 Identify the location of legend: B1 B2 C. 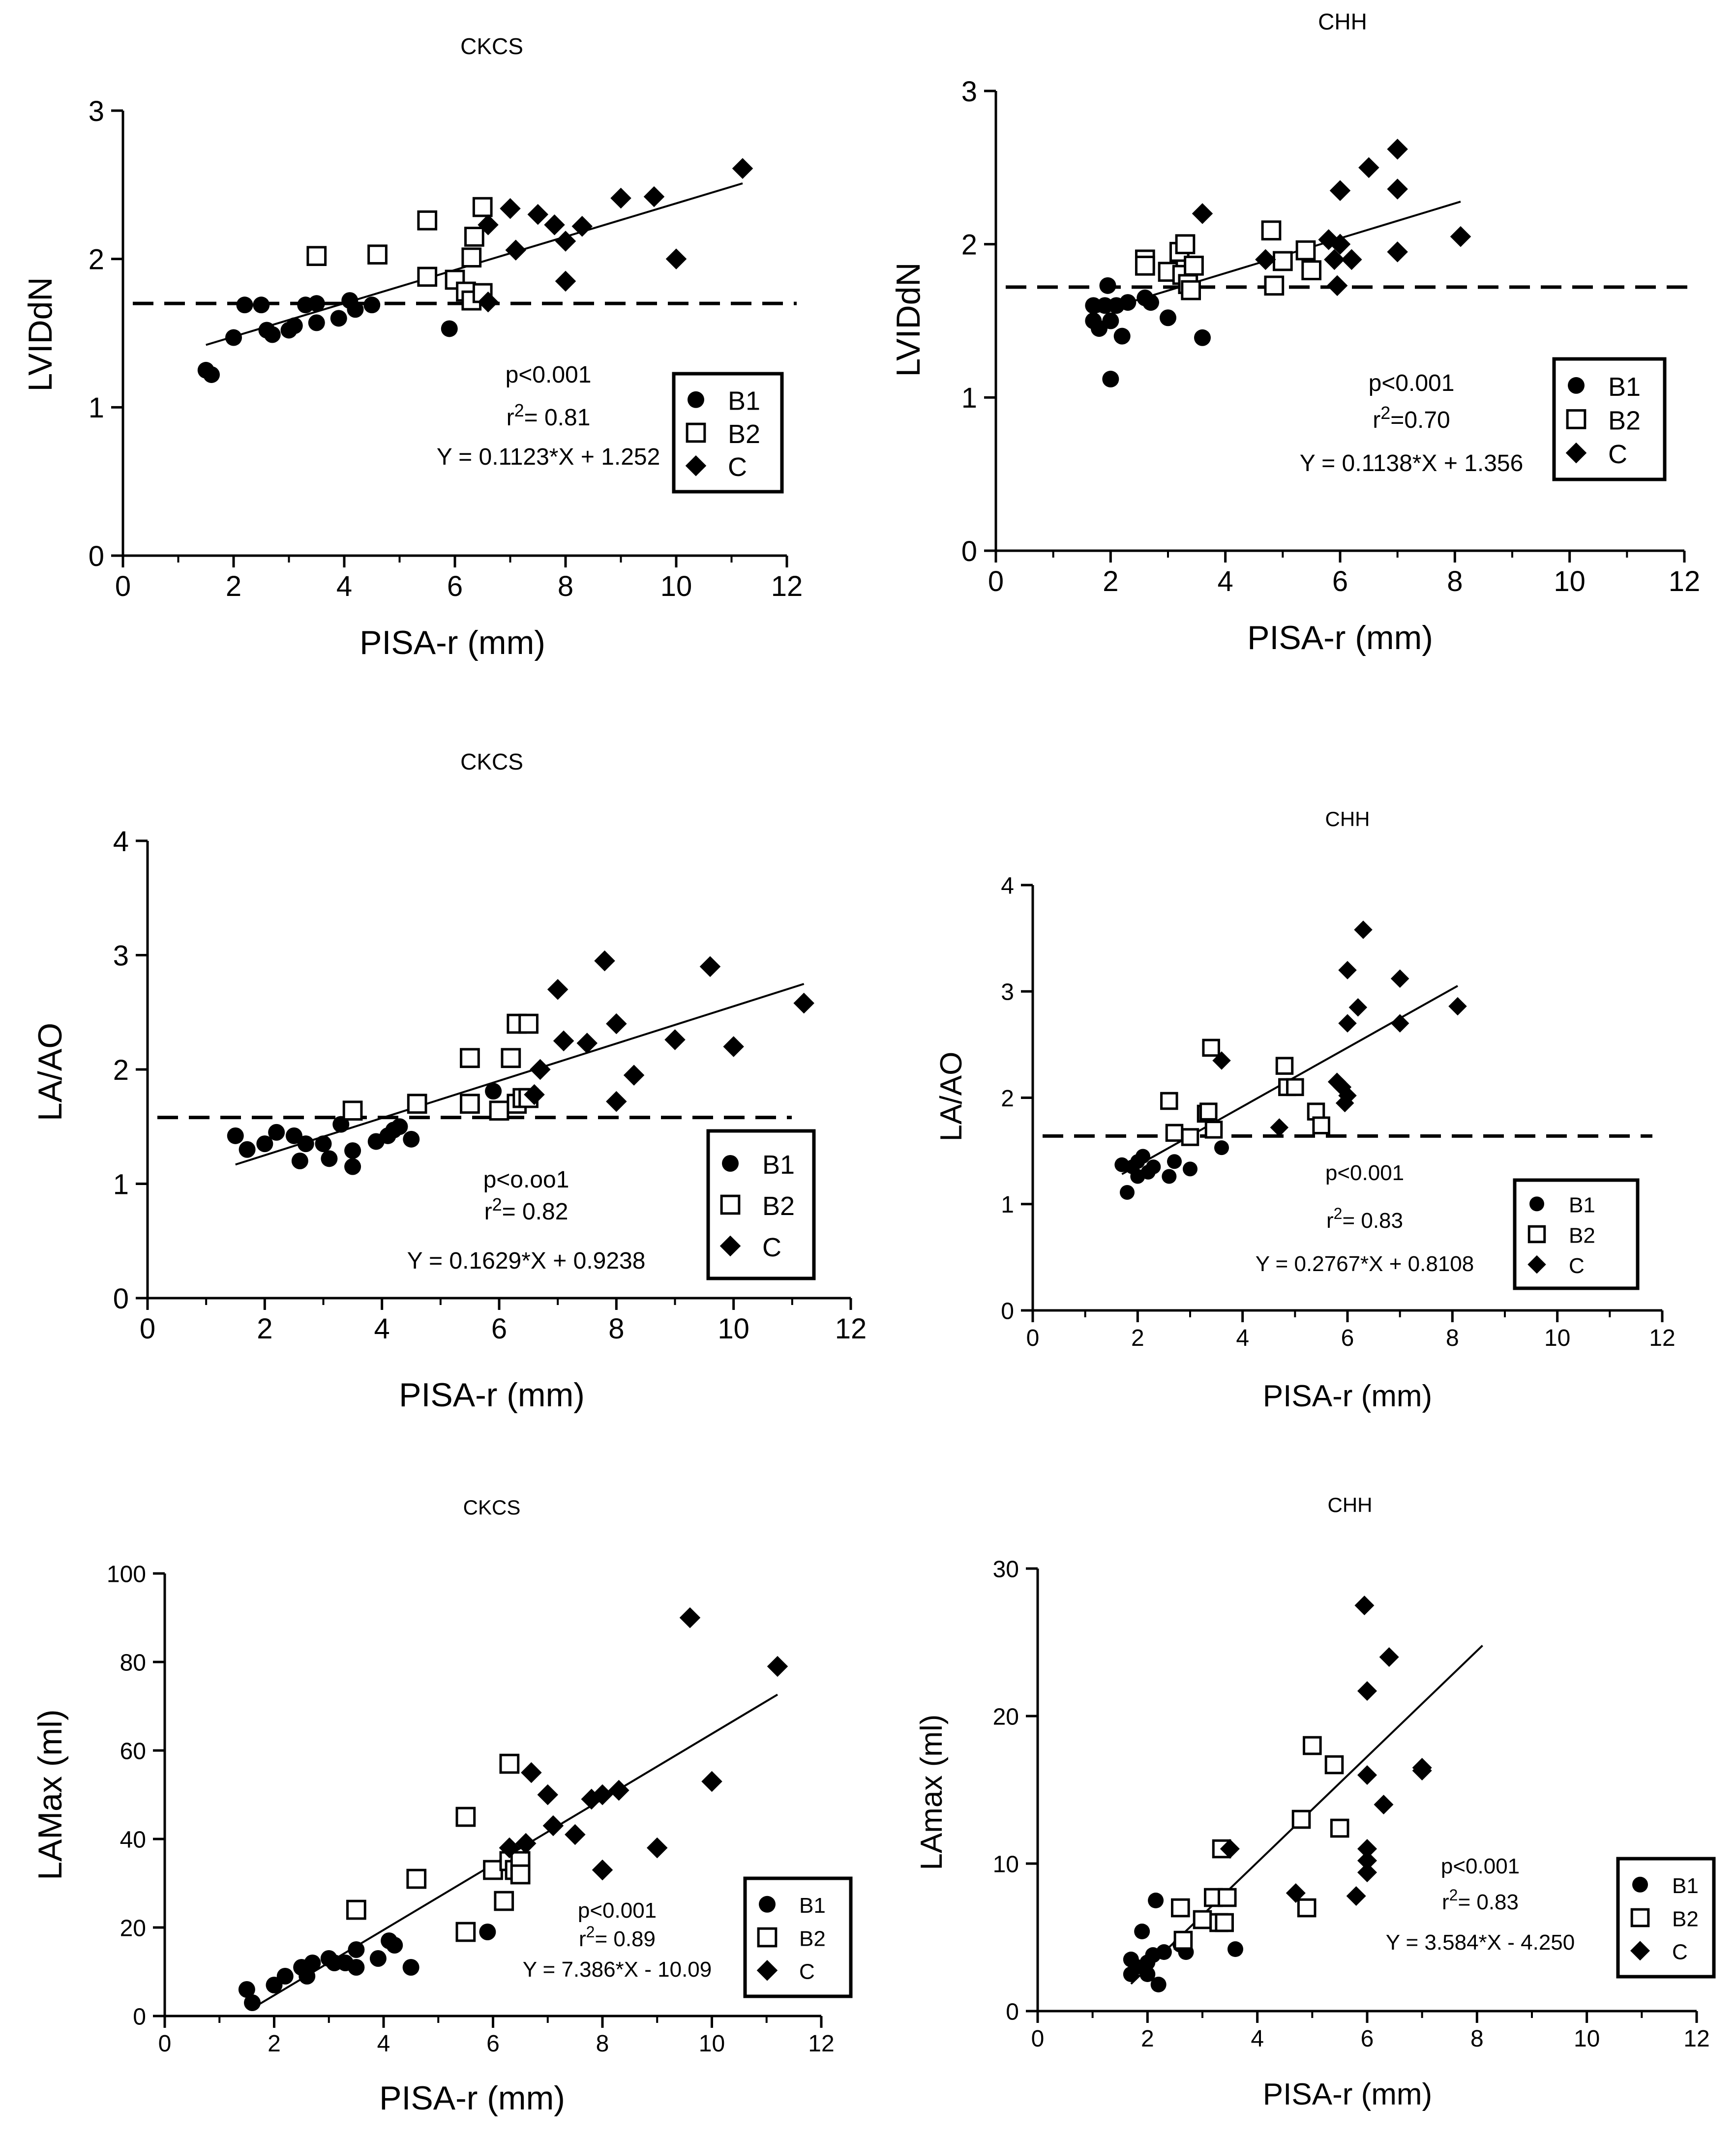
(761, 1205).